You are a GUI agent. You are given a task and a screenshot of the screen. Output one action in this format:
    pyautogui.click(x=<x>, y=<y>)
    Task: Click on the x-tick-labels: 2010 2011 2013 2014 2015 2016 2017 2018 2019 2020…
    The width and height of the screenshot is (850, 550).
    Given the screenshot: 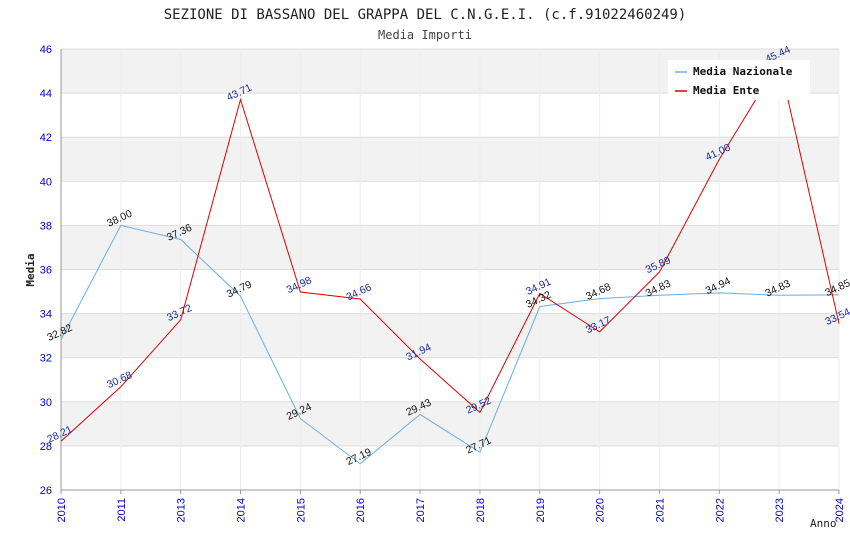 What is the action you would take?
    pyautogui.click(x=451, y=510)
    